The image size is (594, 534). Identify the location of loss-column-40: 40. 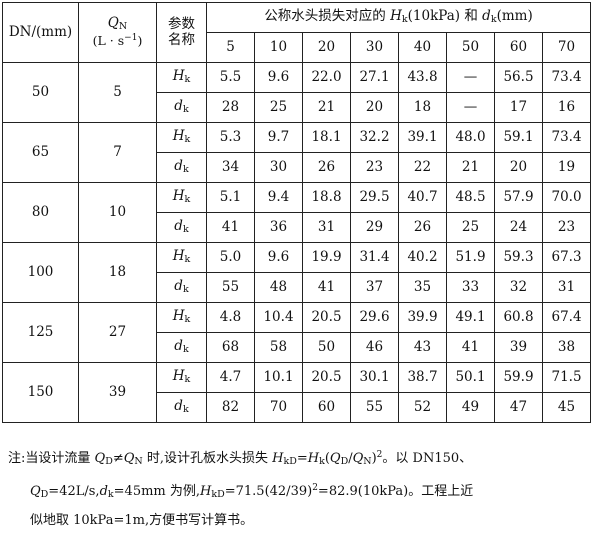
(422, 47).